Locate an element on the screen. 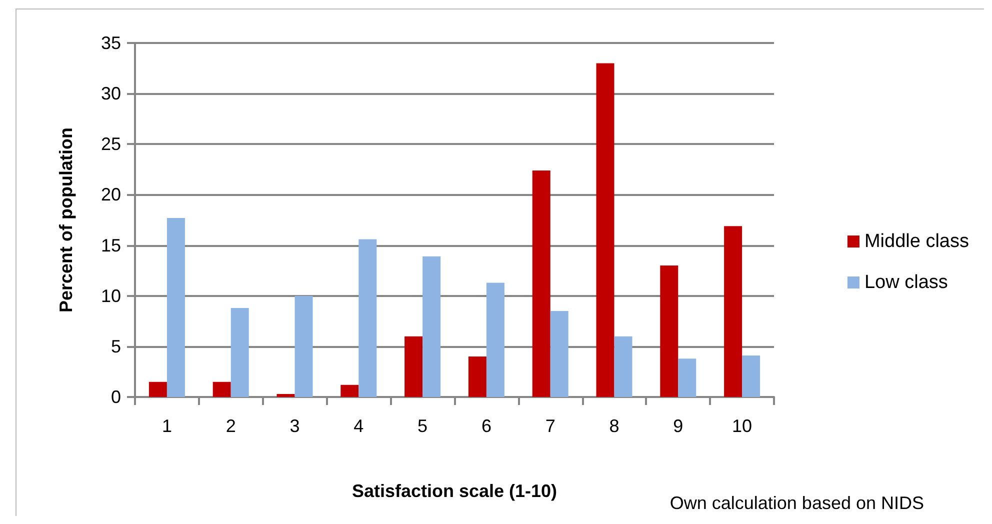 This screenshot has height=524, width=992. y-tick-label: 5 is located at coordinates (115, 346).